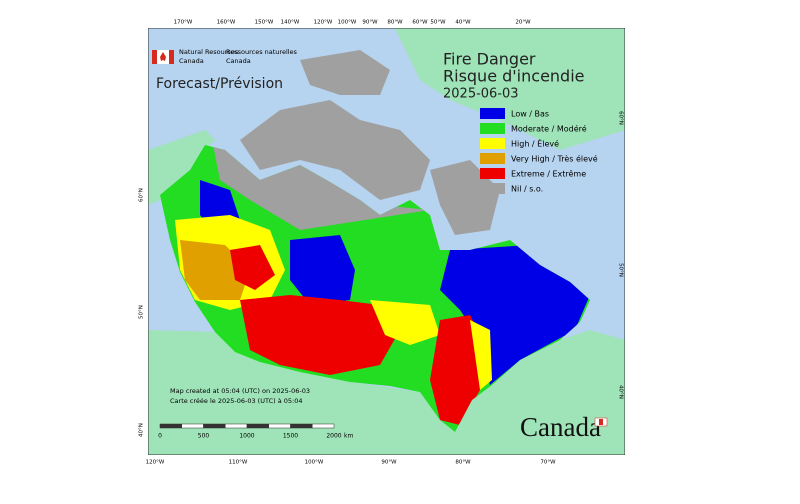 Image resolution: width=800 pixels, height=504 pixels. What do you see at coordinates (226, 23) in the screenshot?
I see `longitude-label: 160°W` at bounding box center [226, 23].